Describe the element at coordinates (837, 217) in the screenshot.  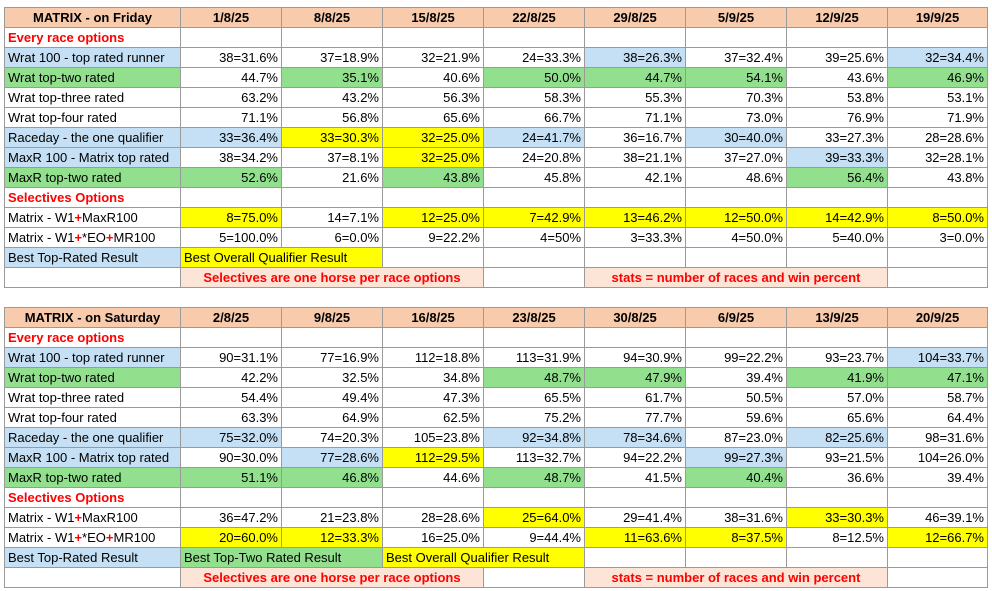
I see `table-cell: 14=42.9%` at that location.